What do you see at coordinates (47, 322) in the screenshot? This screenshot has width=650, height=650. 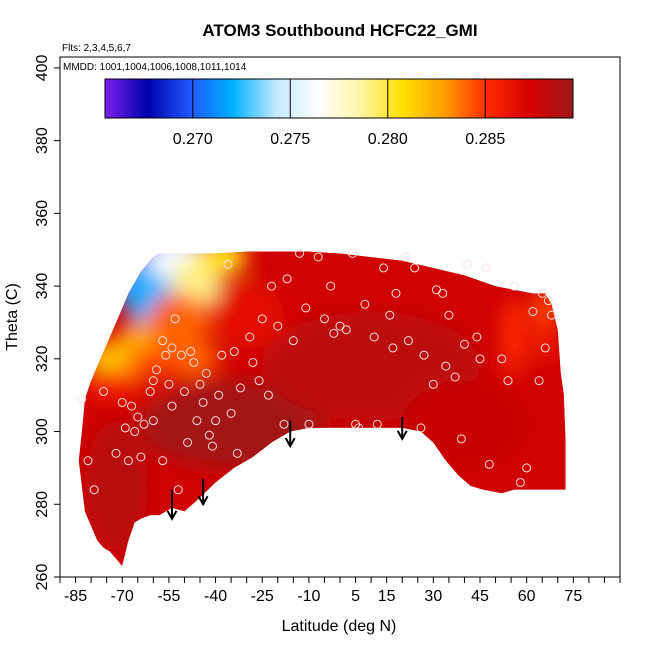 I see `y-axis: 260 280 300 320 340 360 380 400` at bounding box center [47, 322].